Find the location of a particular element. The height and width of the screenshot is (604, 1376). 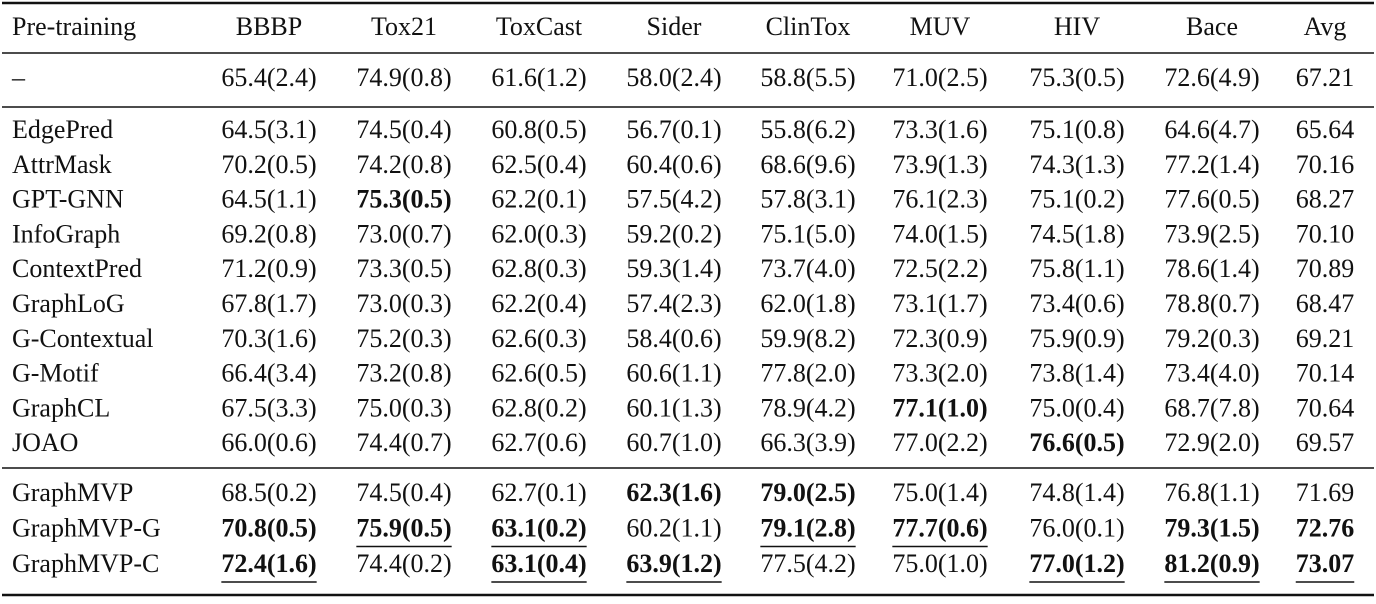

table-cell: 73.0(0.3) is located at coordinates (403, 303).